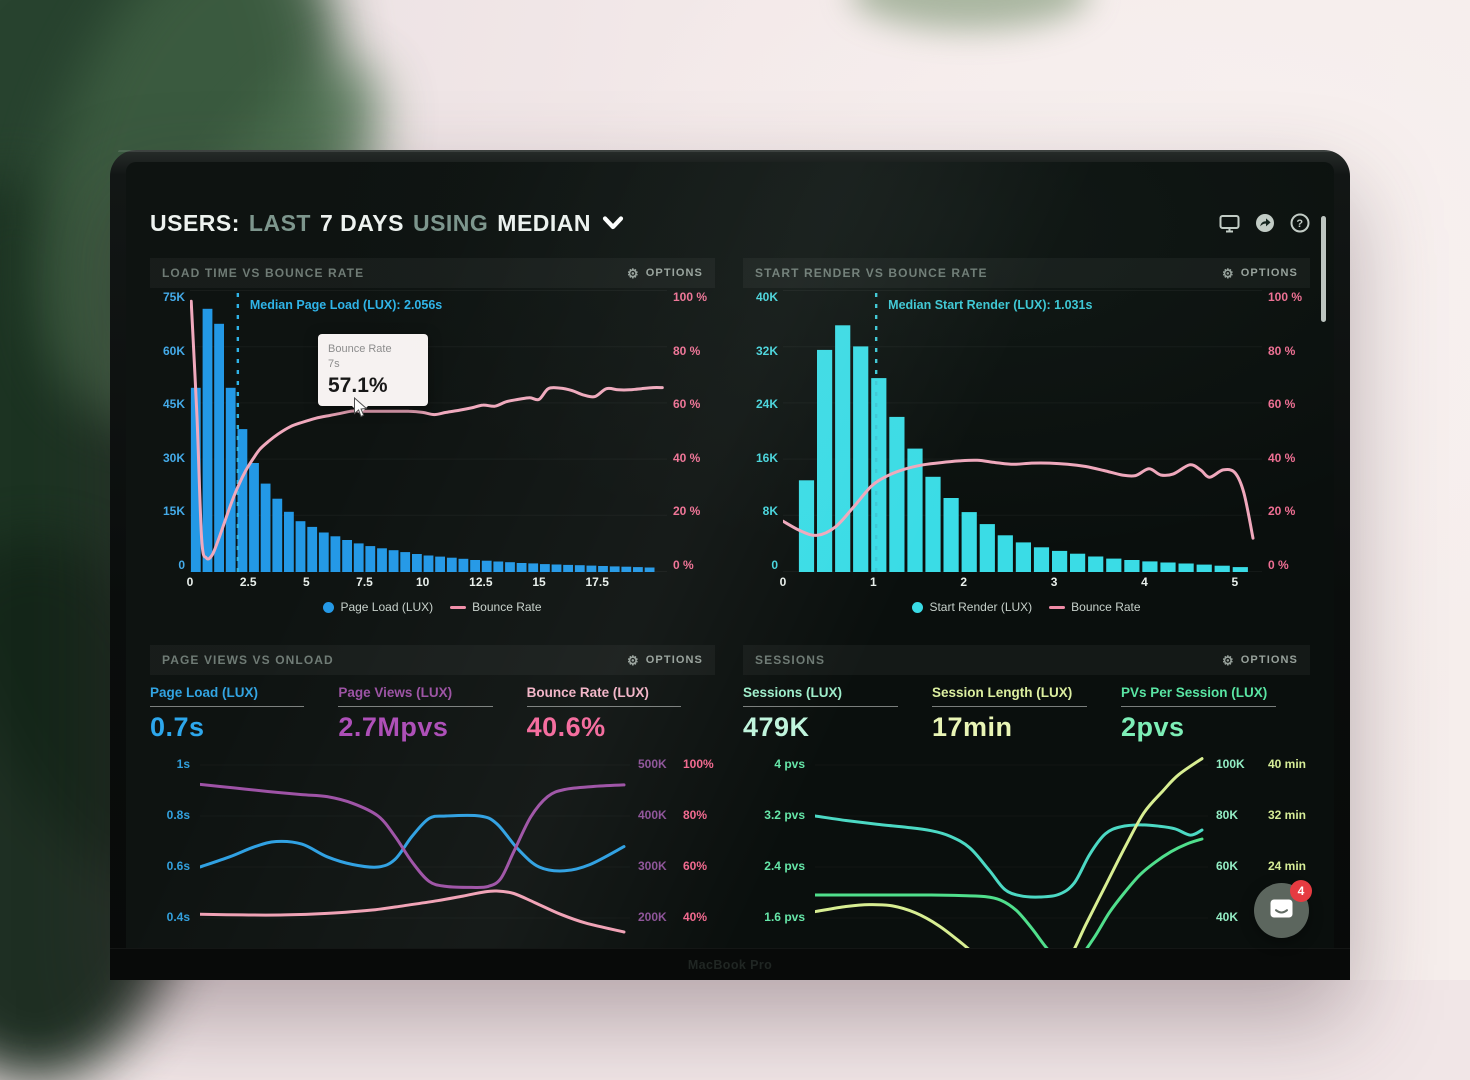 This screenshot has width=1470, height=1080. Describe the element at coordinates (990, 305) in the screenshot. I see `median-annotation: Median Start Render (LUX): 1.031s` at that location.